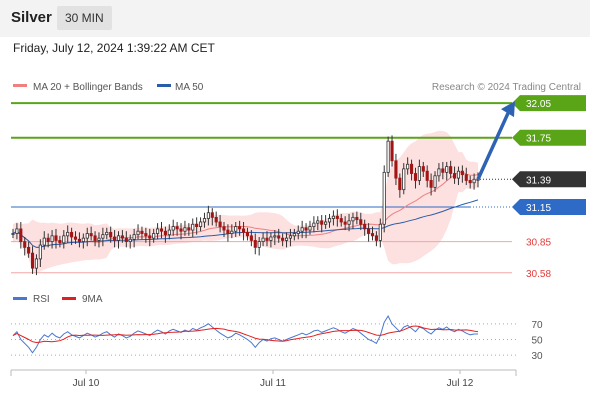  What do you see at coordinates (549, 179) in the screenshot?
I see `last-price-label-box` at bounding box center [549, 179].